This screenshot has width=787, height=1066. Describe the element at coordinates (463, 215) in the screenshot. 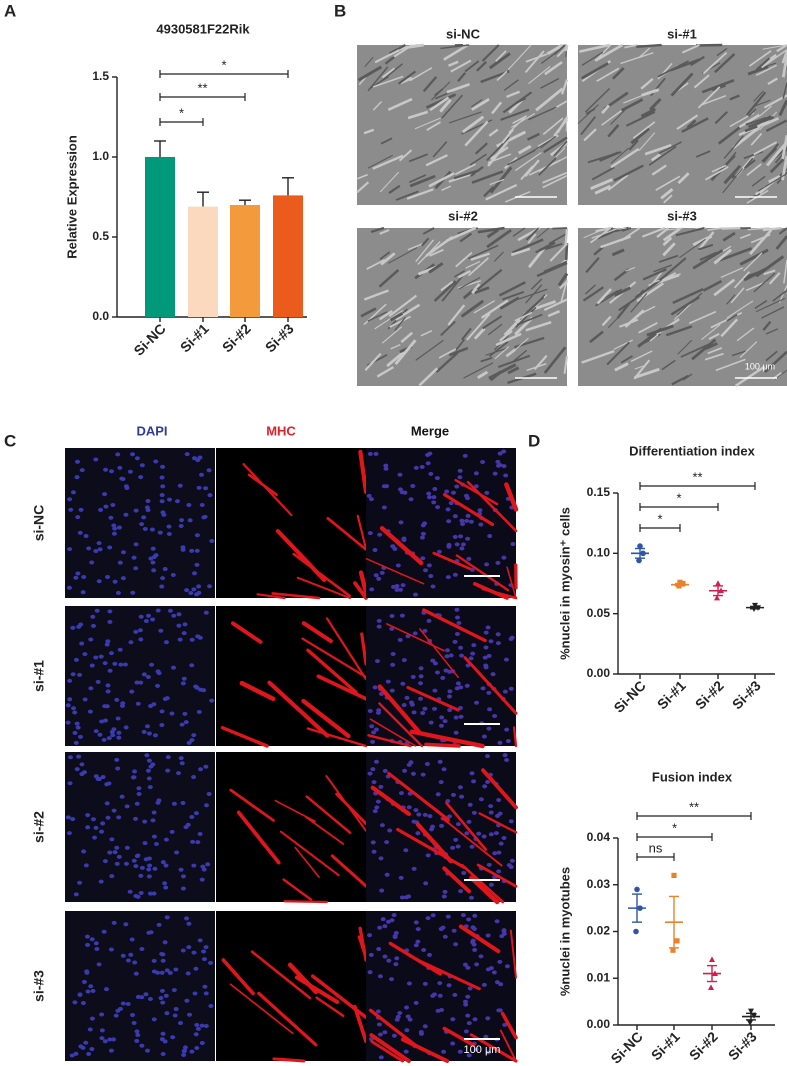

I see `image-label: si-#2` at that location.